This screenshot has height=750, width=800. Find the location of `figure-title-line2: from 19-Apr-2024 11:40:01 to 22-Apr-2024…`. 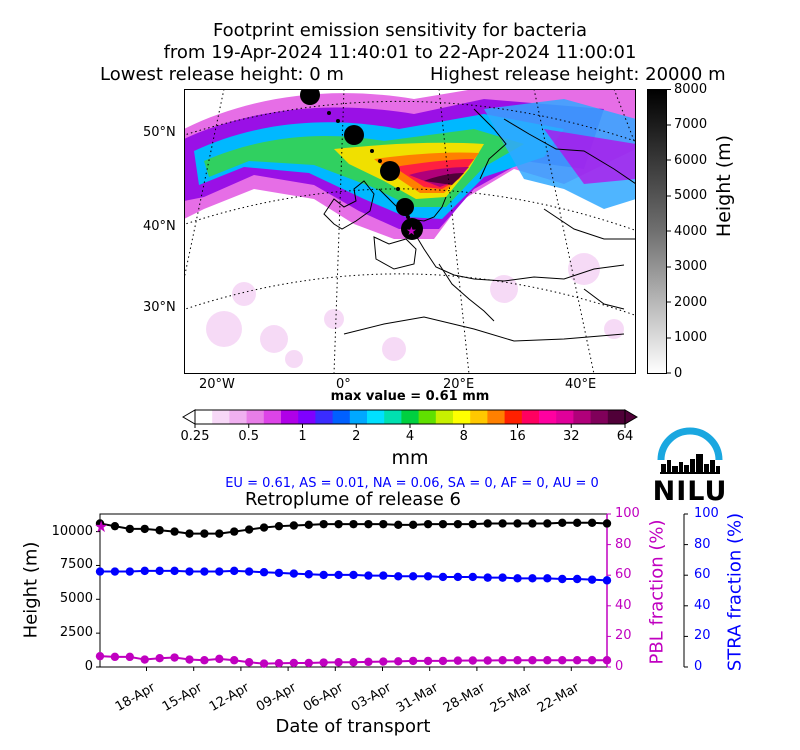

figure-title-line2: from 19-Apr-2024 11:40:01 to 22-Apr-2024… is located at coordinates (400, 52).